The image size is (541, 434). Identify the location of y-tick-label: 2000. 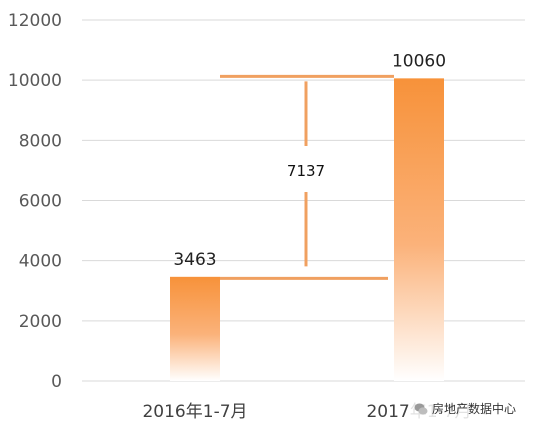
(40, 322).